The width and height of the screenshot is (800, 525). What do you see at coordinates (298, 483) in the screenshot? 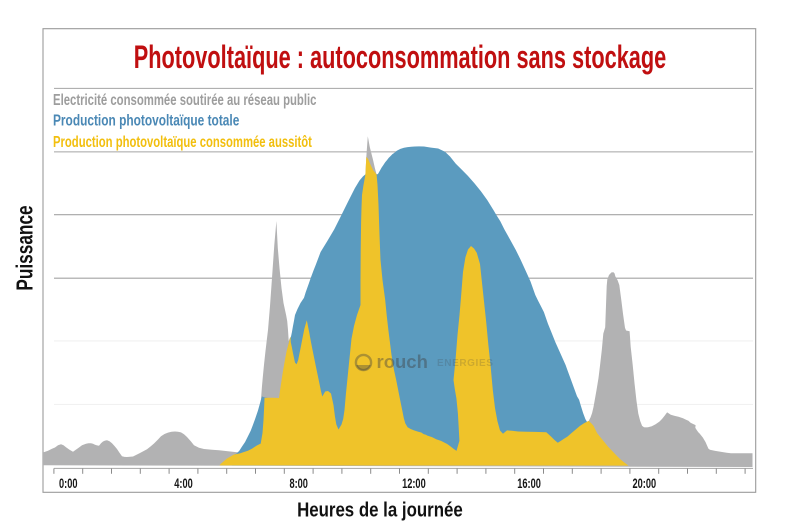
I see `svg-text: 8:00` at bounding box center [298, 483].